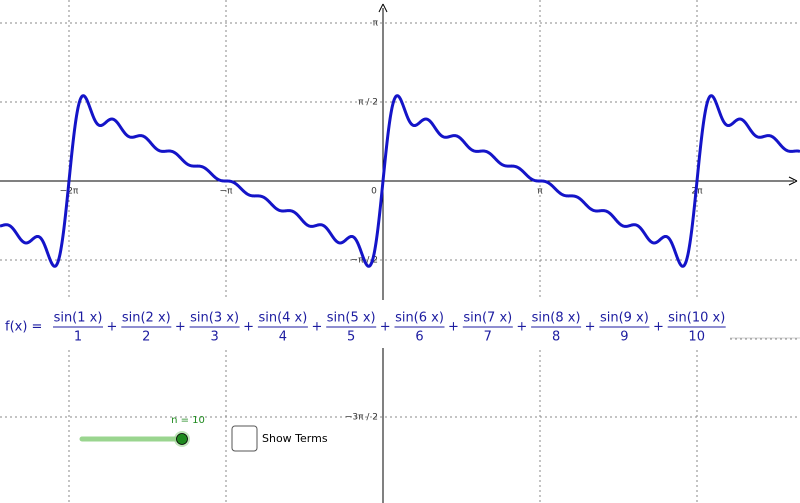 This screenshot has width=800, height=503. Describe the element at coordinates (295, 438) in the screenshot. I see `checkbox-label: Show Terms` at that location.